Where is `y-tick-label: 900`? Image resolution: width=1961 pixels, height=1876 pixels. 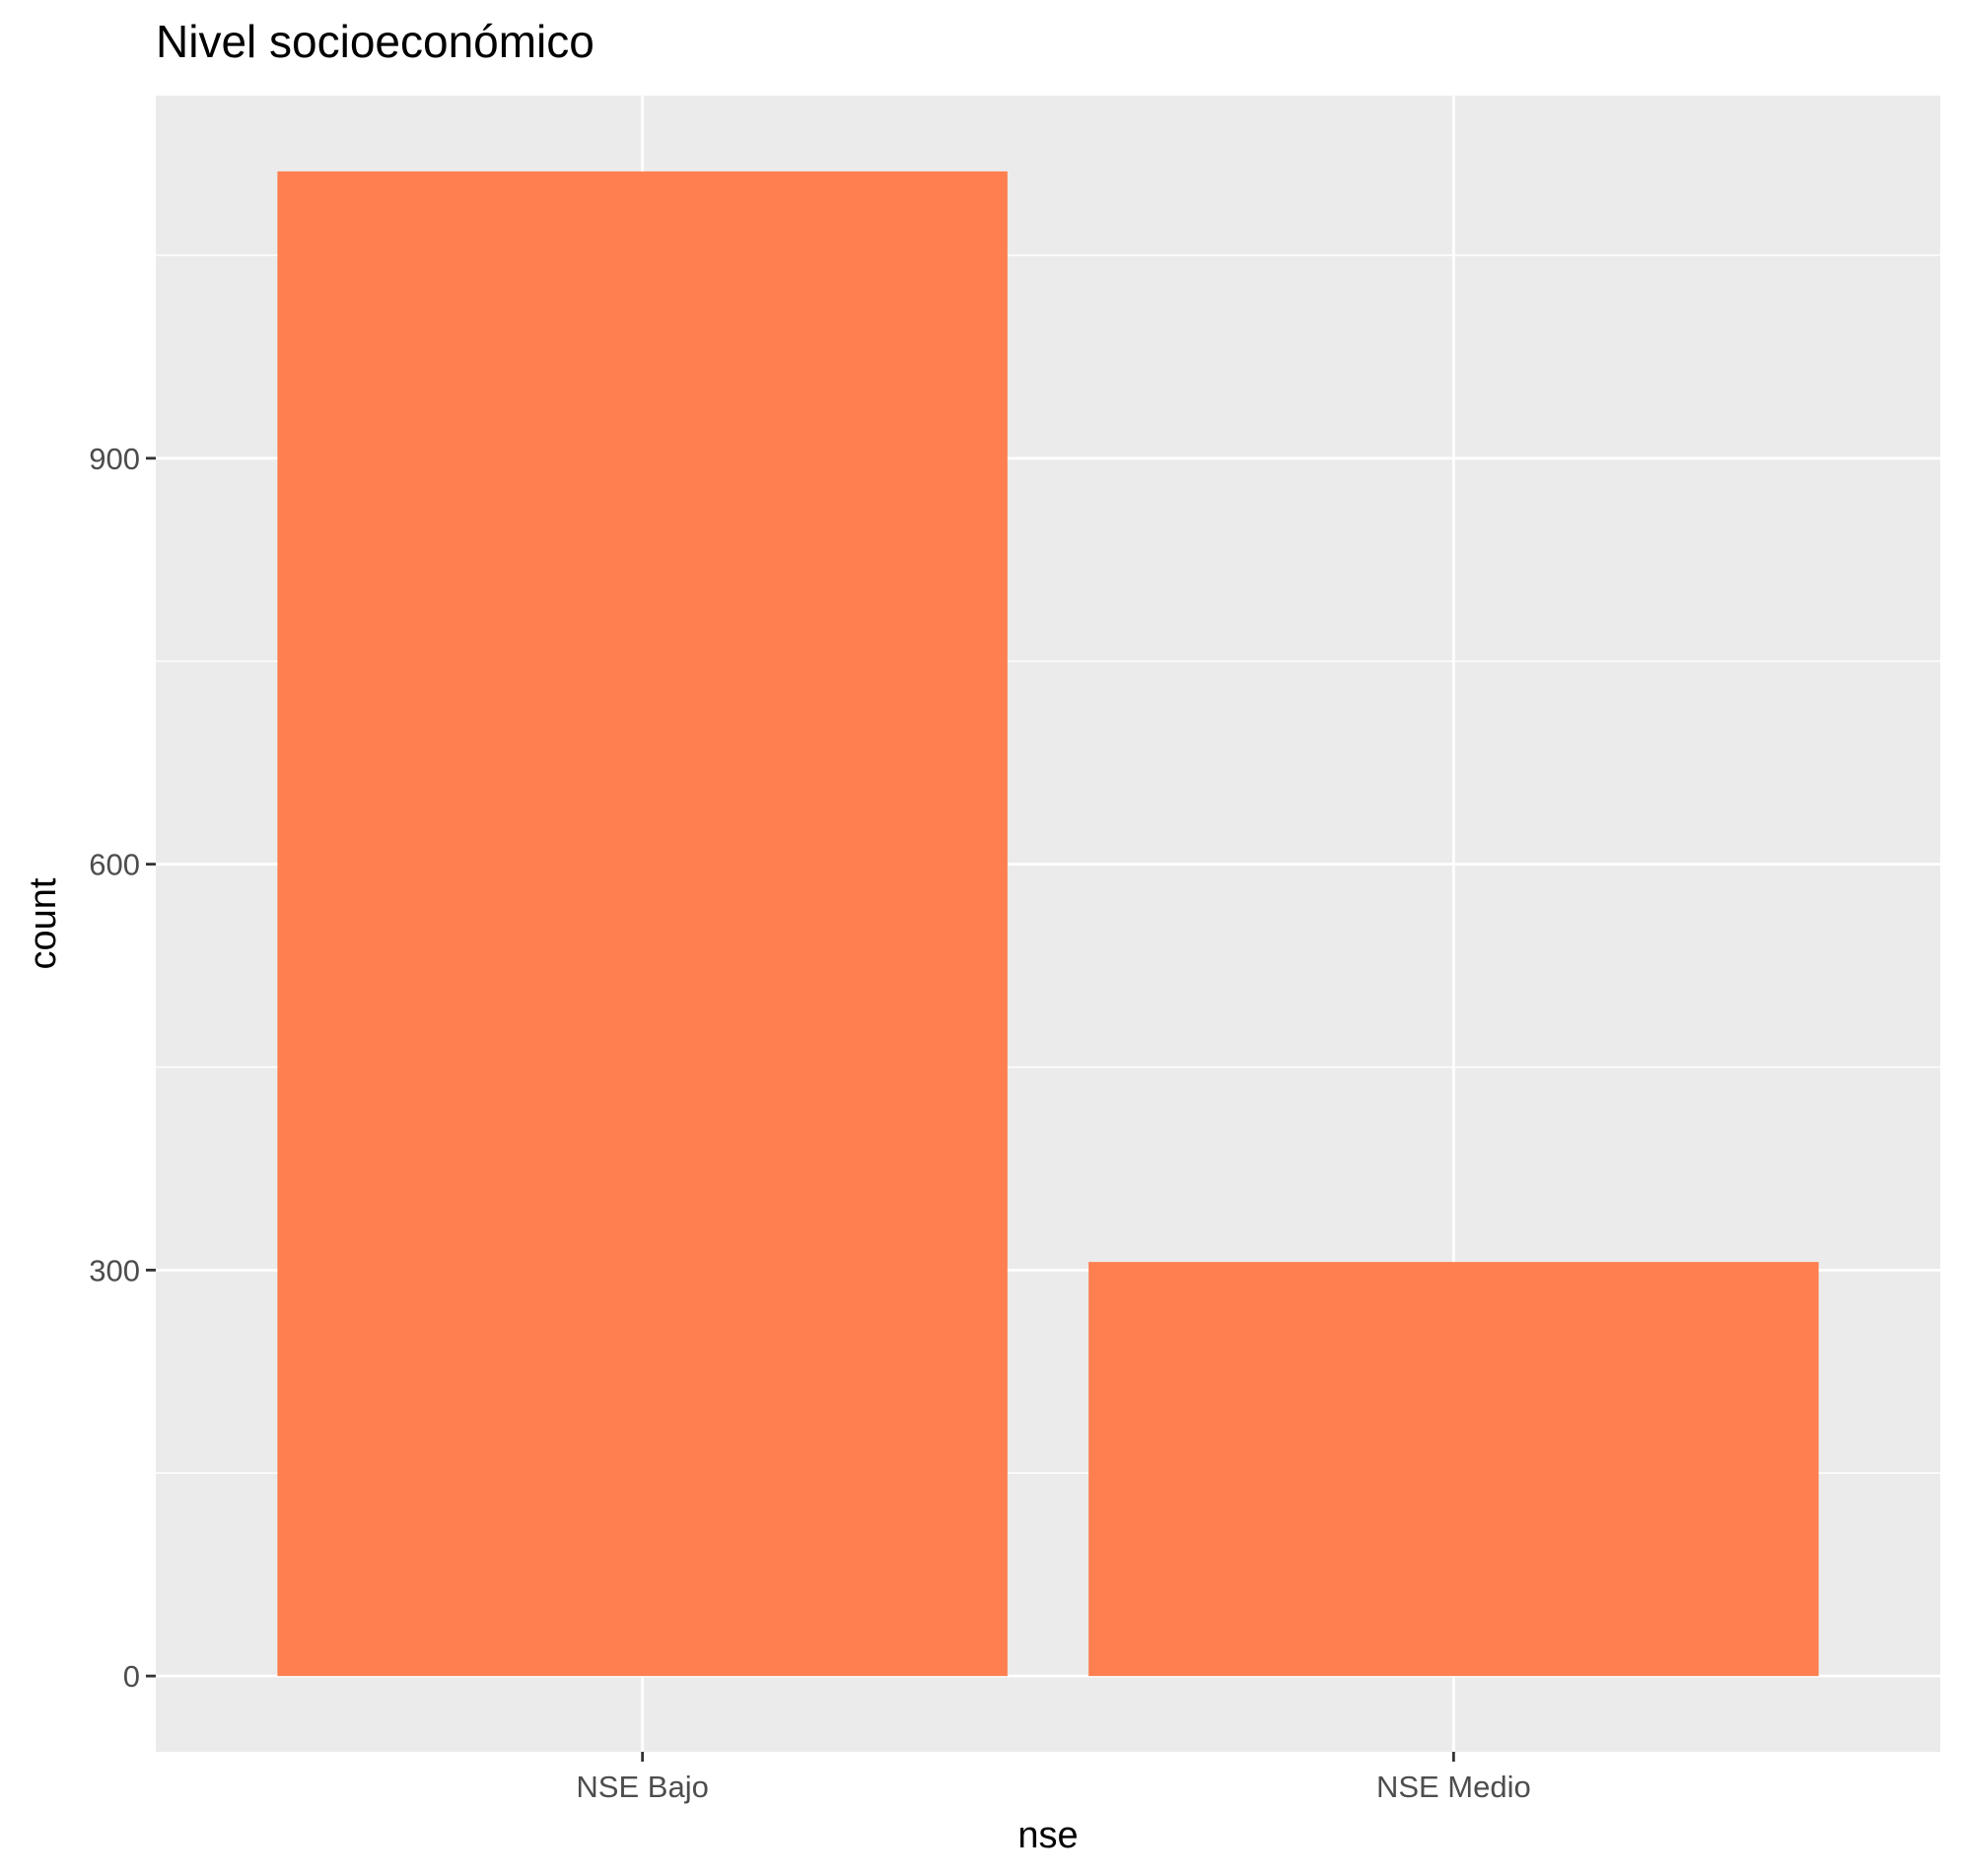
y-tick-label: 900 is located at coordinates (114, 459).